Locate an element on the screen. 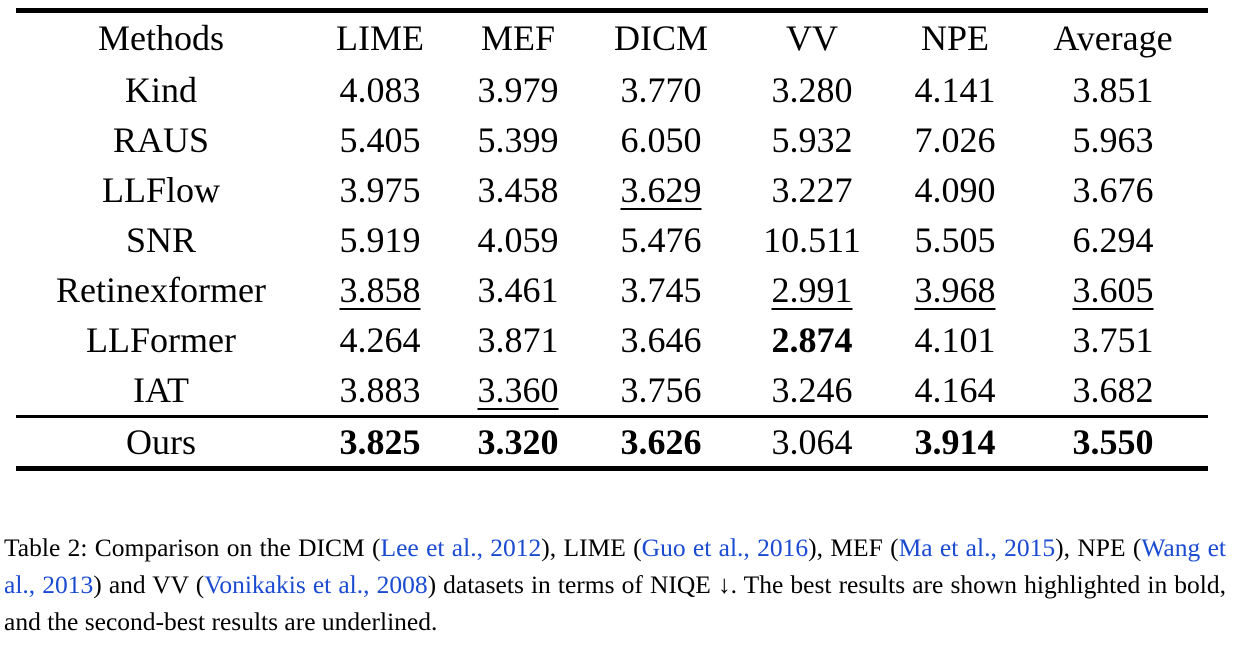 The height and width of the screenshot is (654, 1233). column-header: NPE is located at coordinates (955, 38).